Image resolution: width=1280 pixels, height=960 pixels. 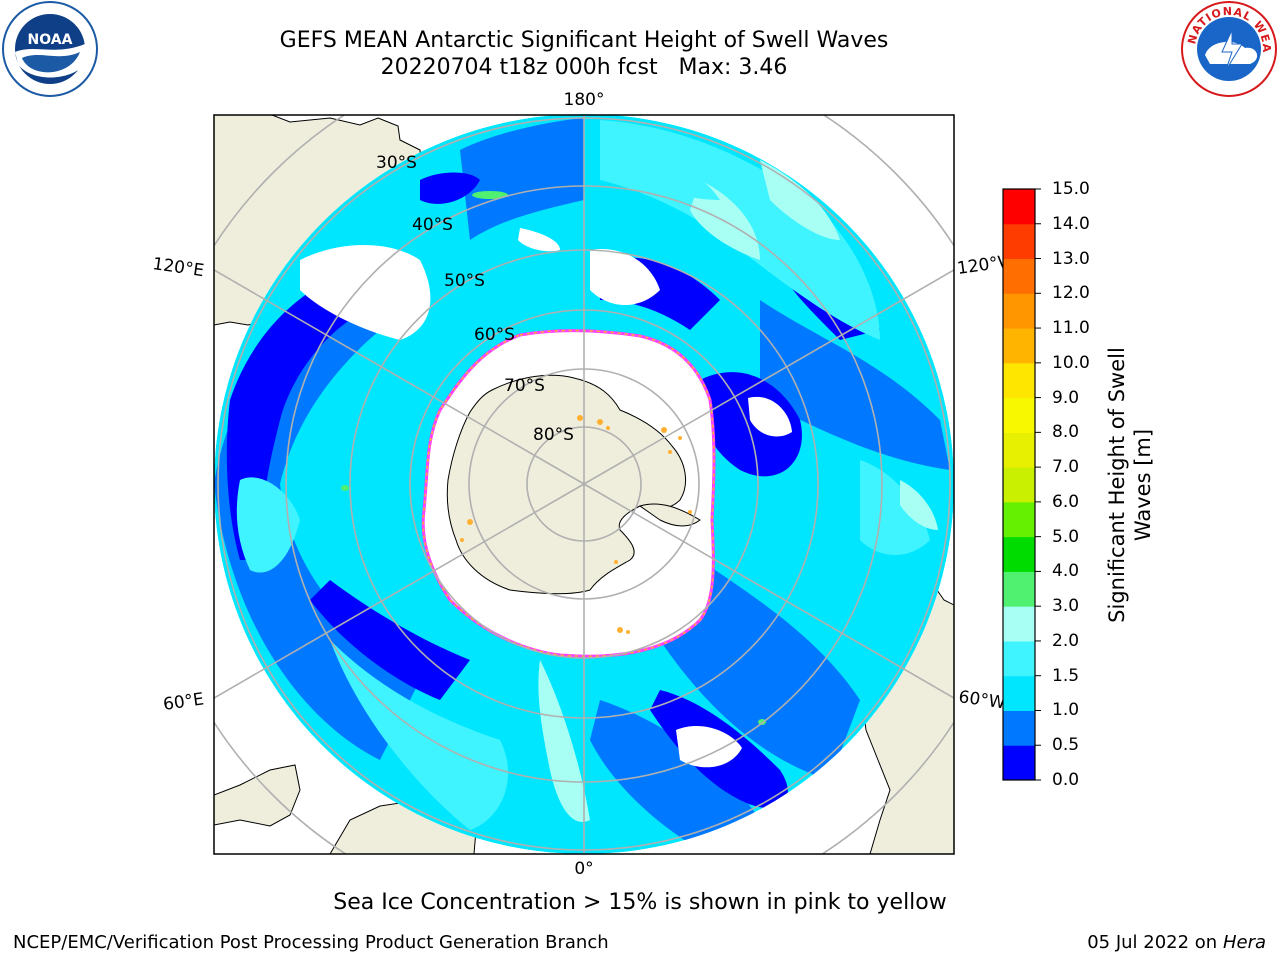 What do you see at coordinates (1155, 942) in the screenshot?
I see `footer-date: 05 Jul 2022 on` at bounding box center [1155, 942].